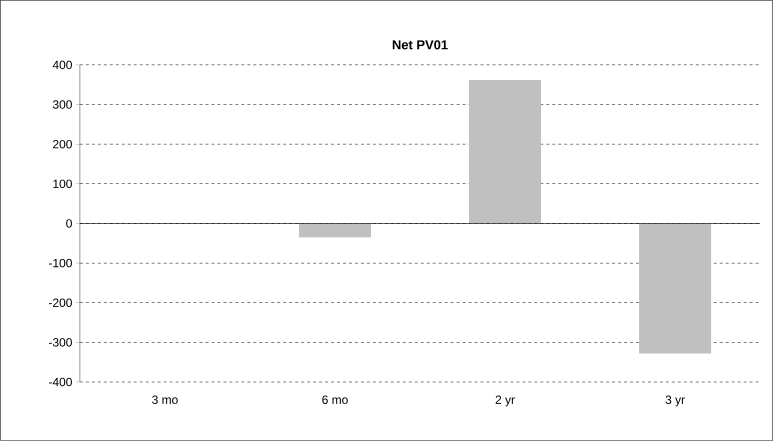 This screenshot has width=773, height=441. I want to click on y-tick-label: -400, so click(60, 382).